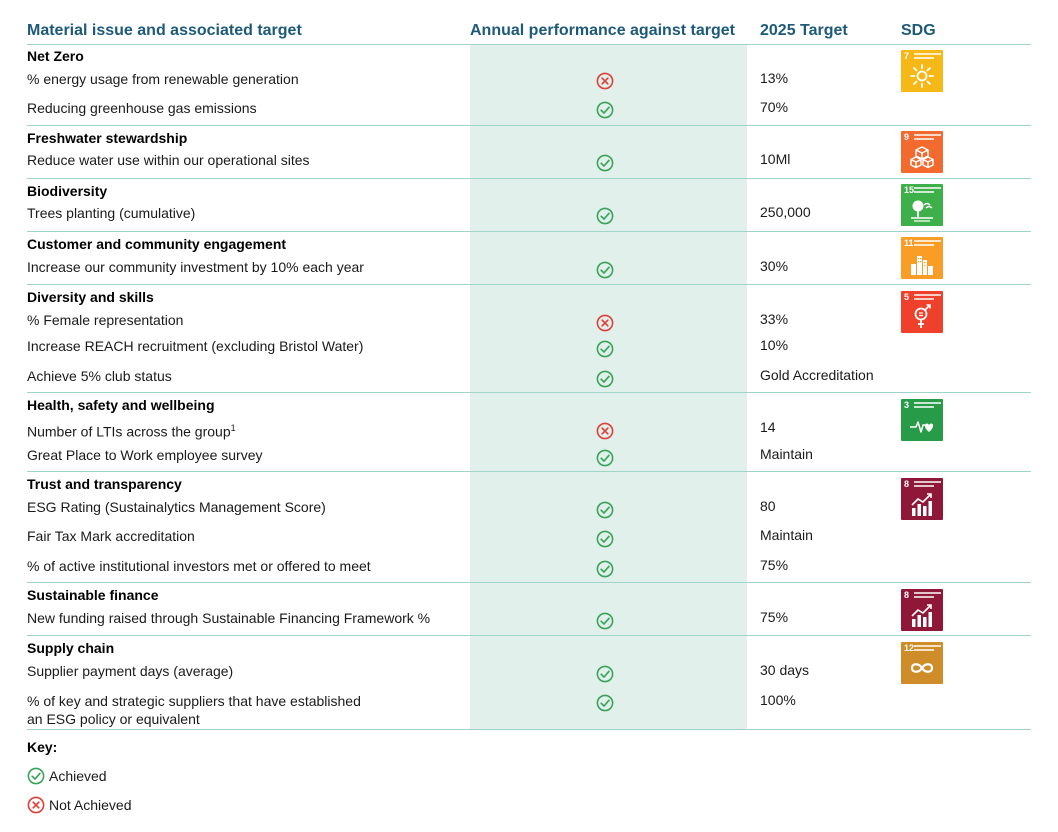 This screenshot has height=832, width=1058. I want to click on section-title-sustainable-finance: Sustainable finance, so click(93, 595).